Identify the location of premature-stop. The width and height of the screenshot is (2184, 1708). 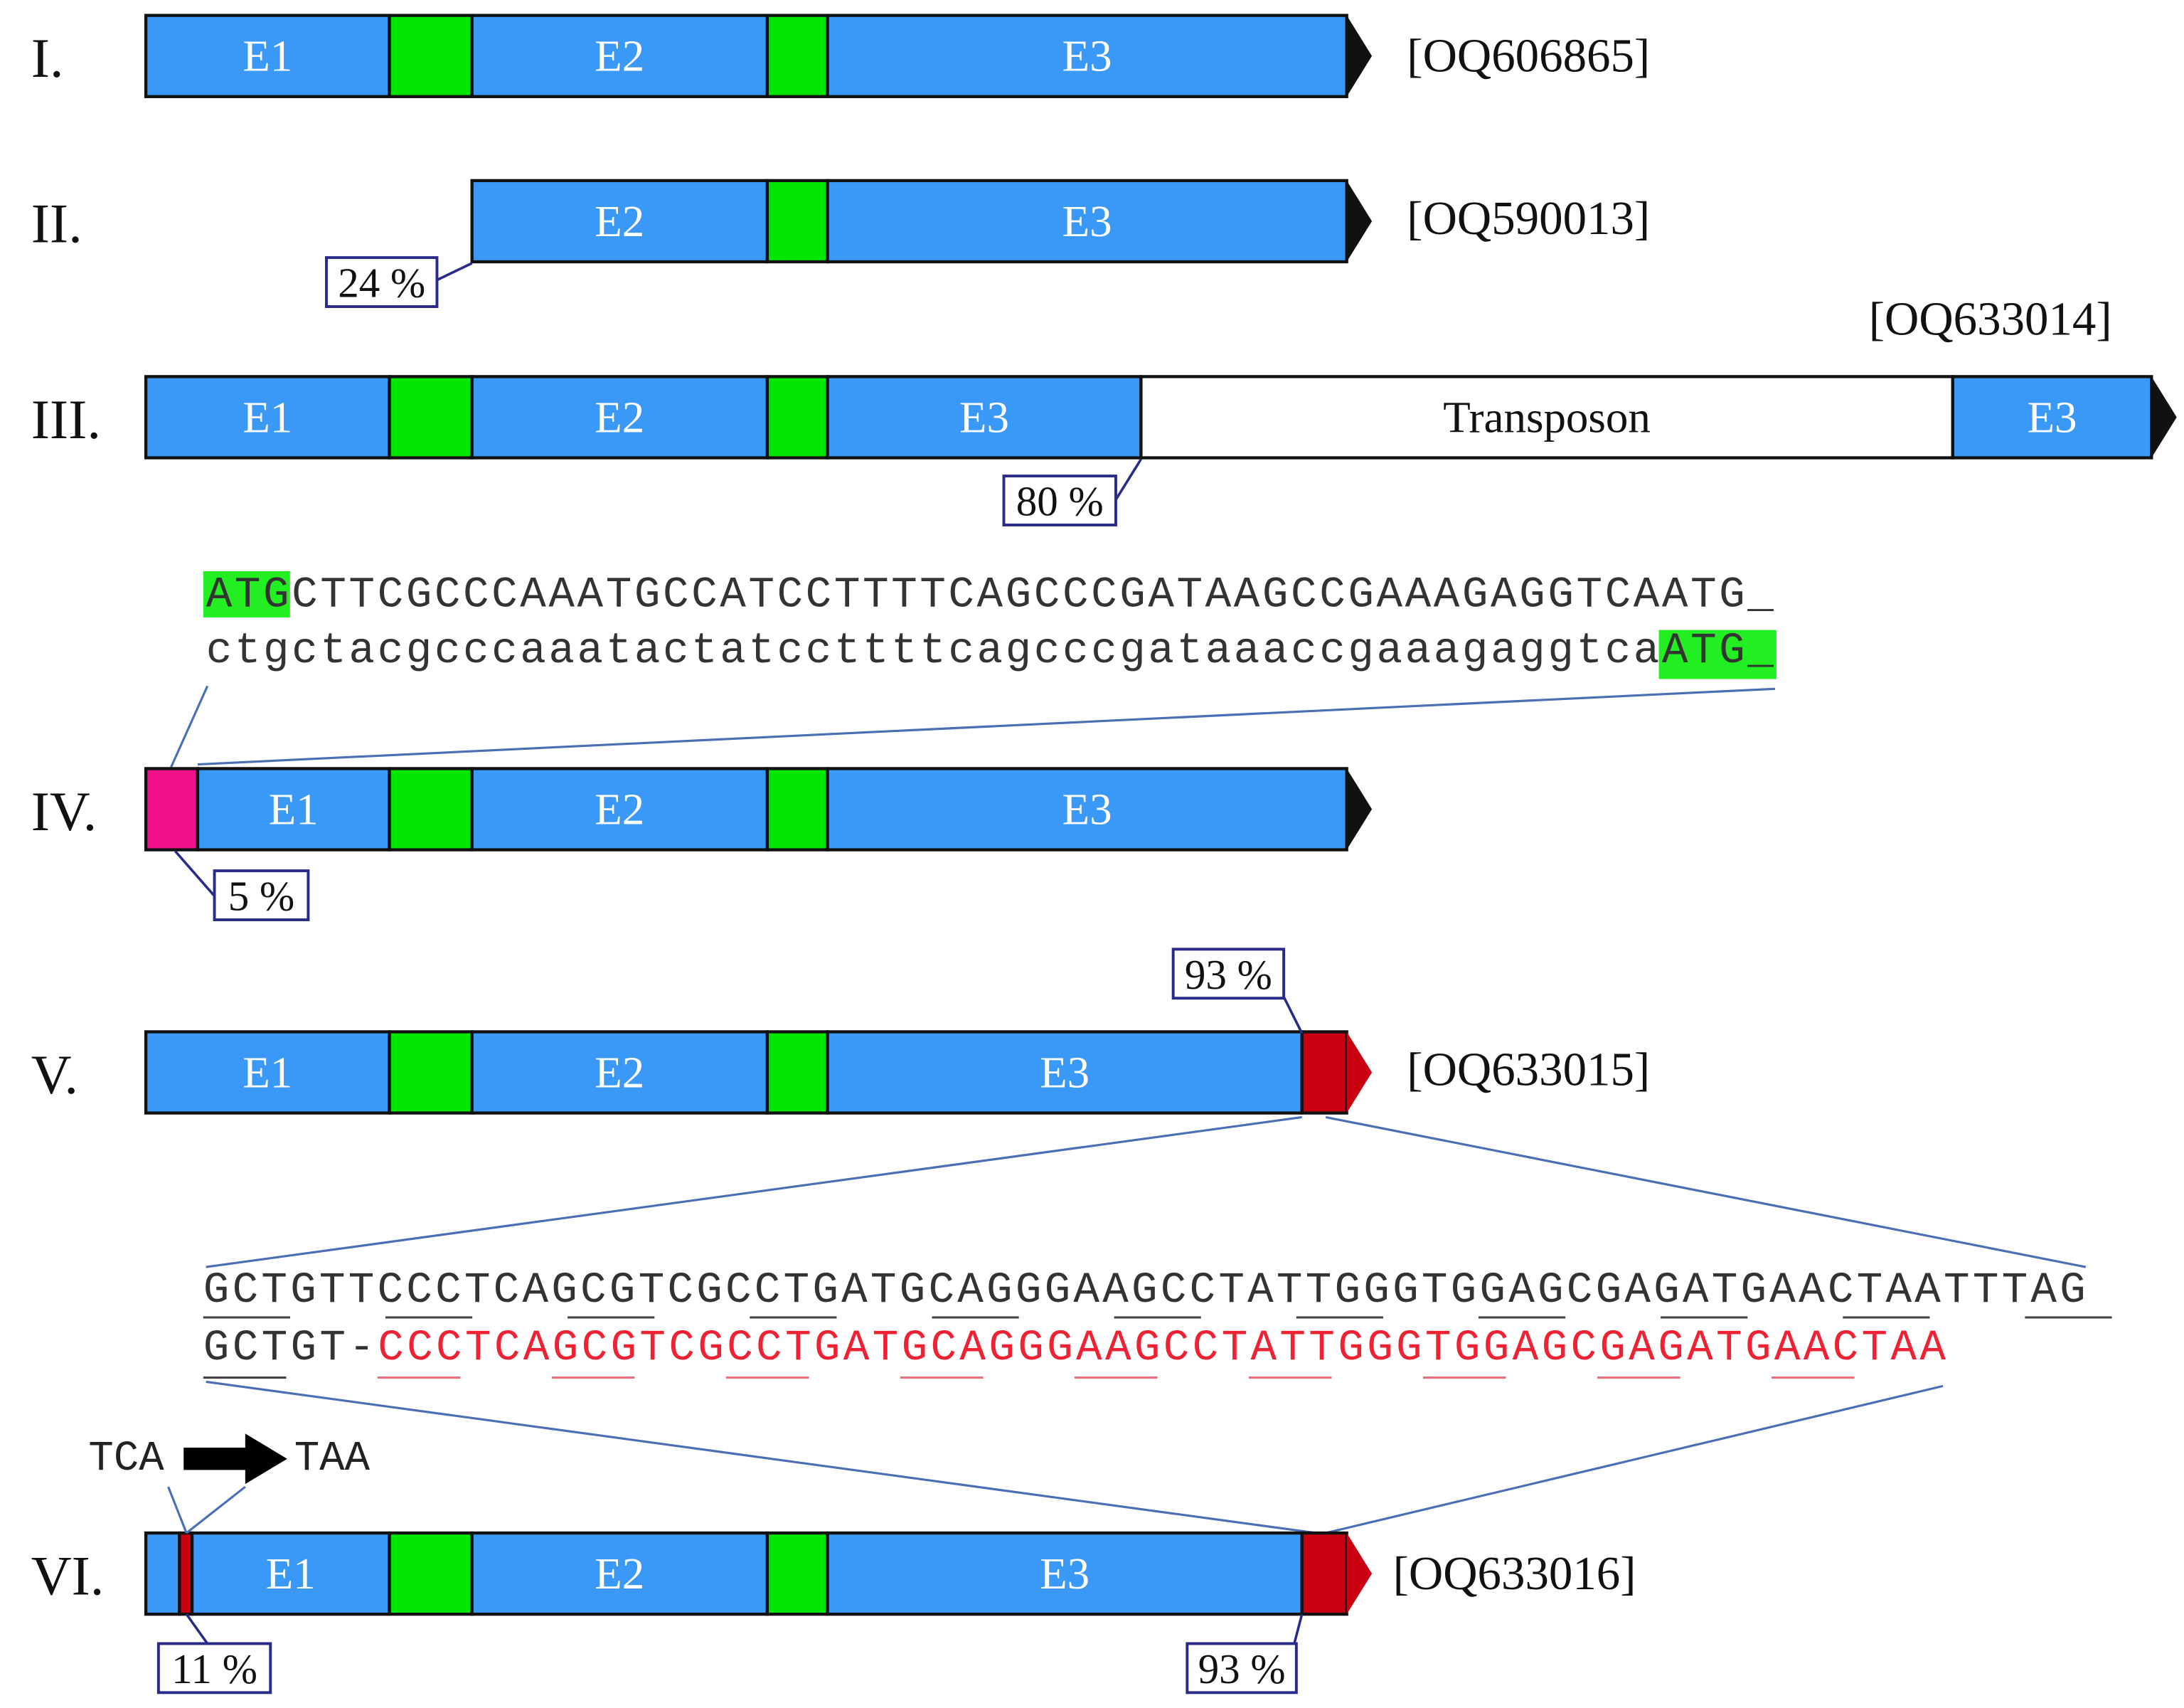
(186, 1573).